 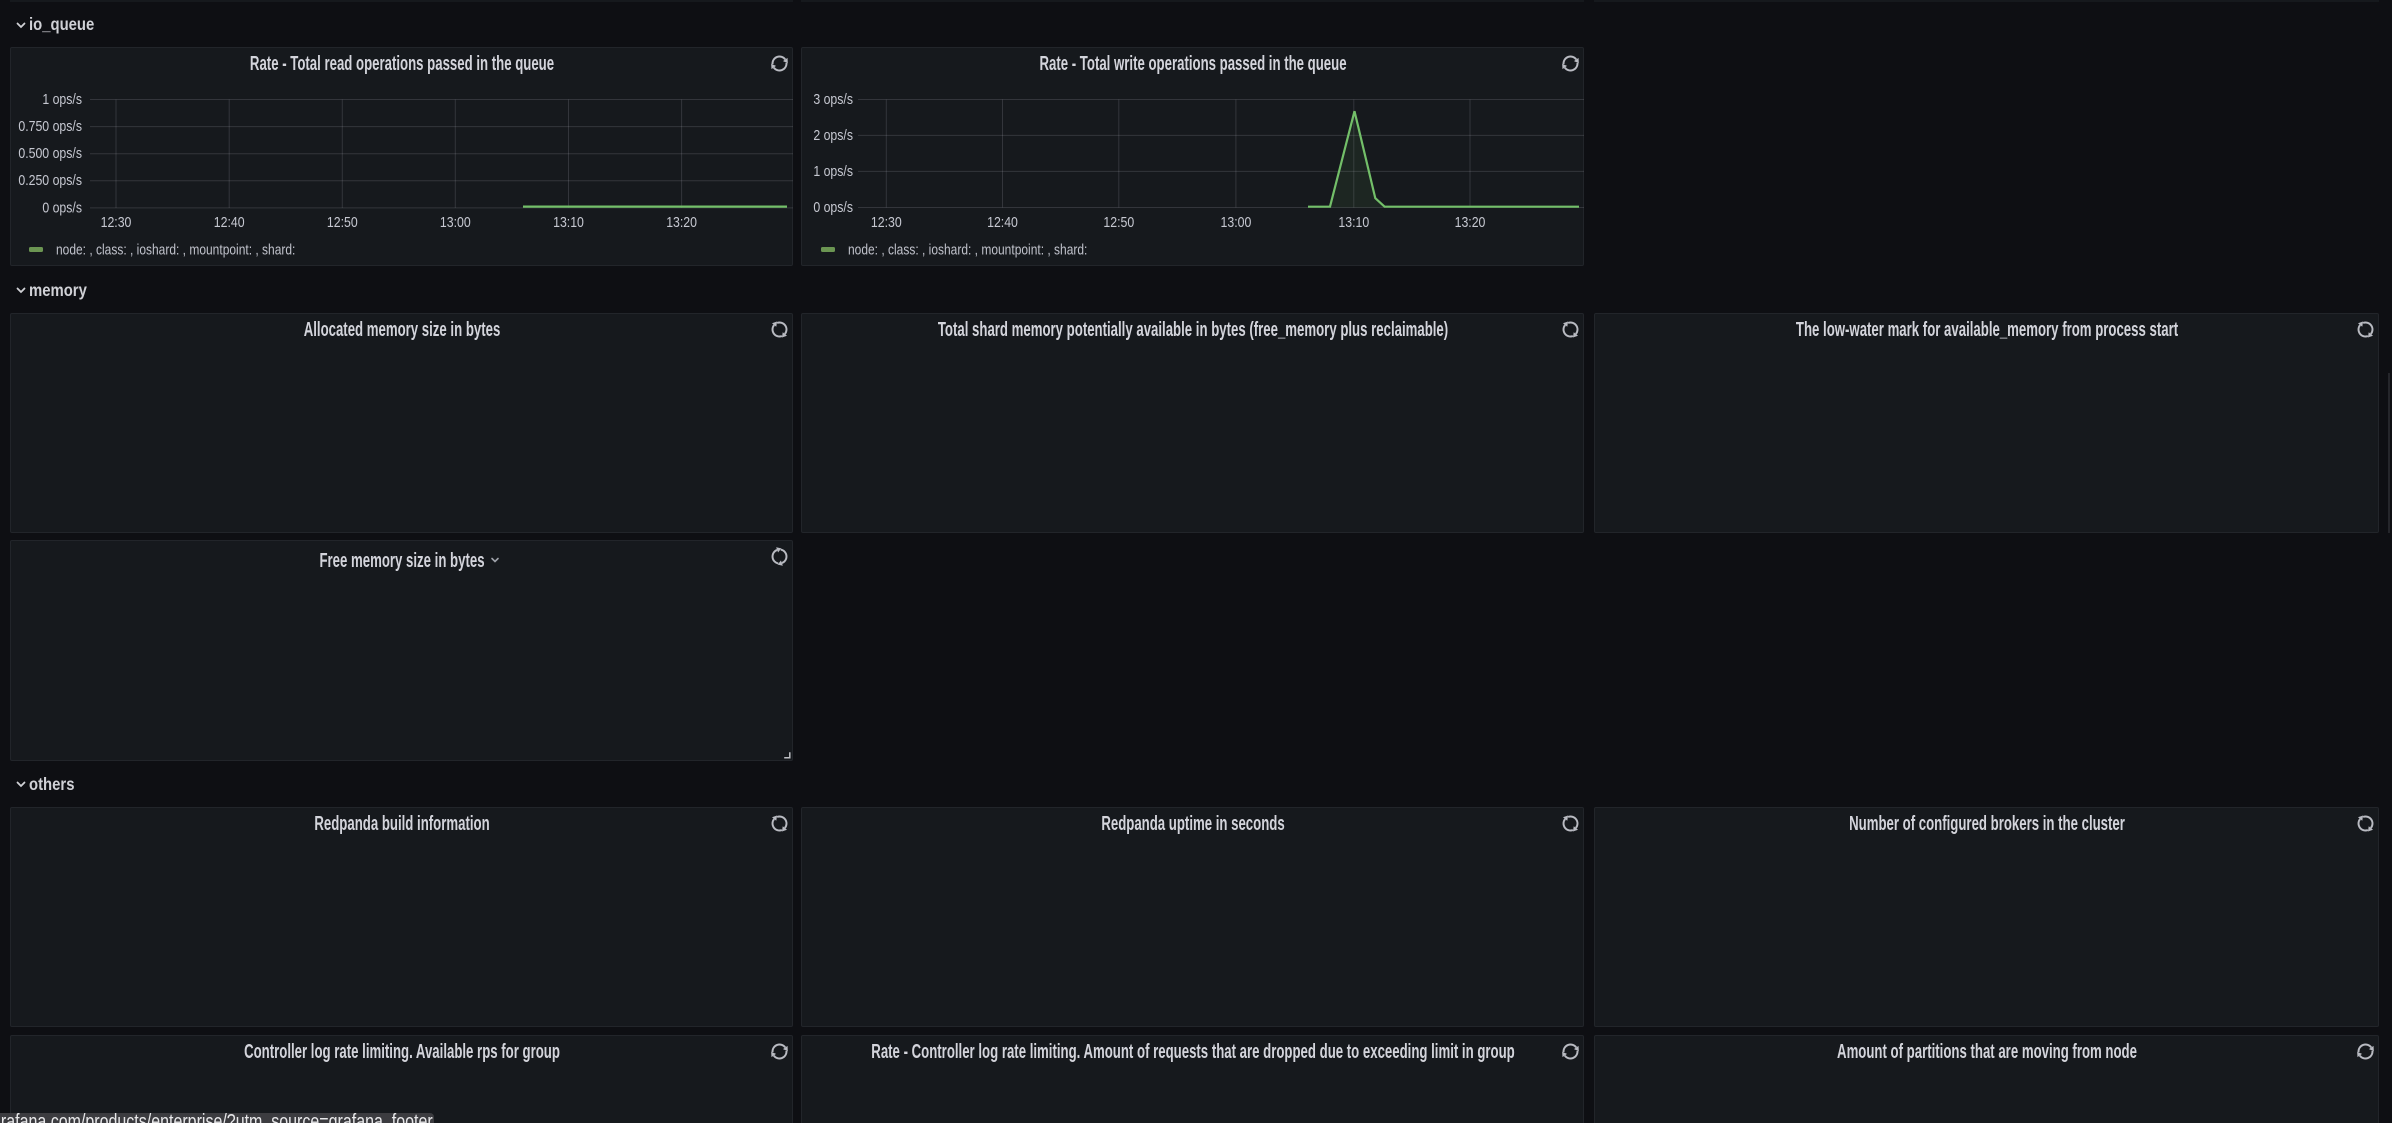 What do you see at coordinates (50, 153) in the screenshot?
I see `svg-text: 0.500 ops/s` at bounding box center [50, 153].